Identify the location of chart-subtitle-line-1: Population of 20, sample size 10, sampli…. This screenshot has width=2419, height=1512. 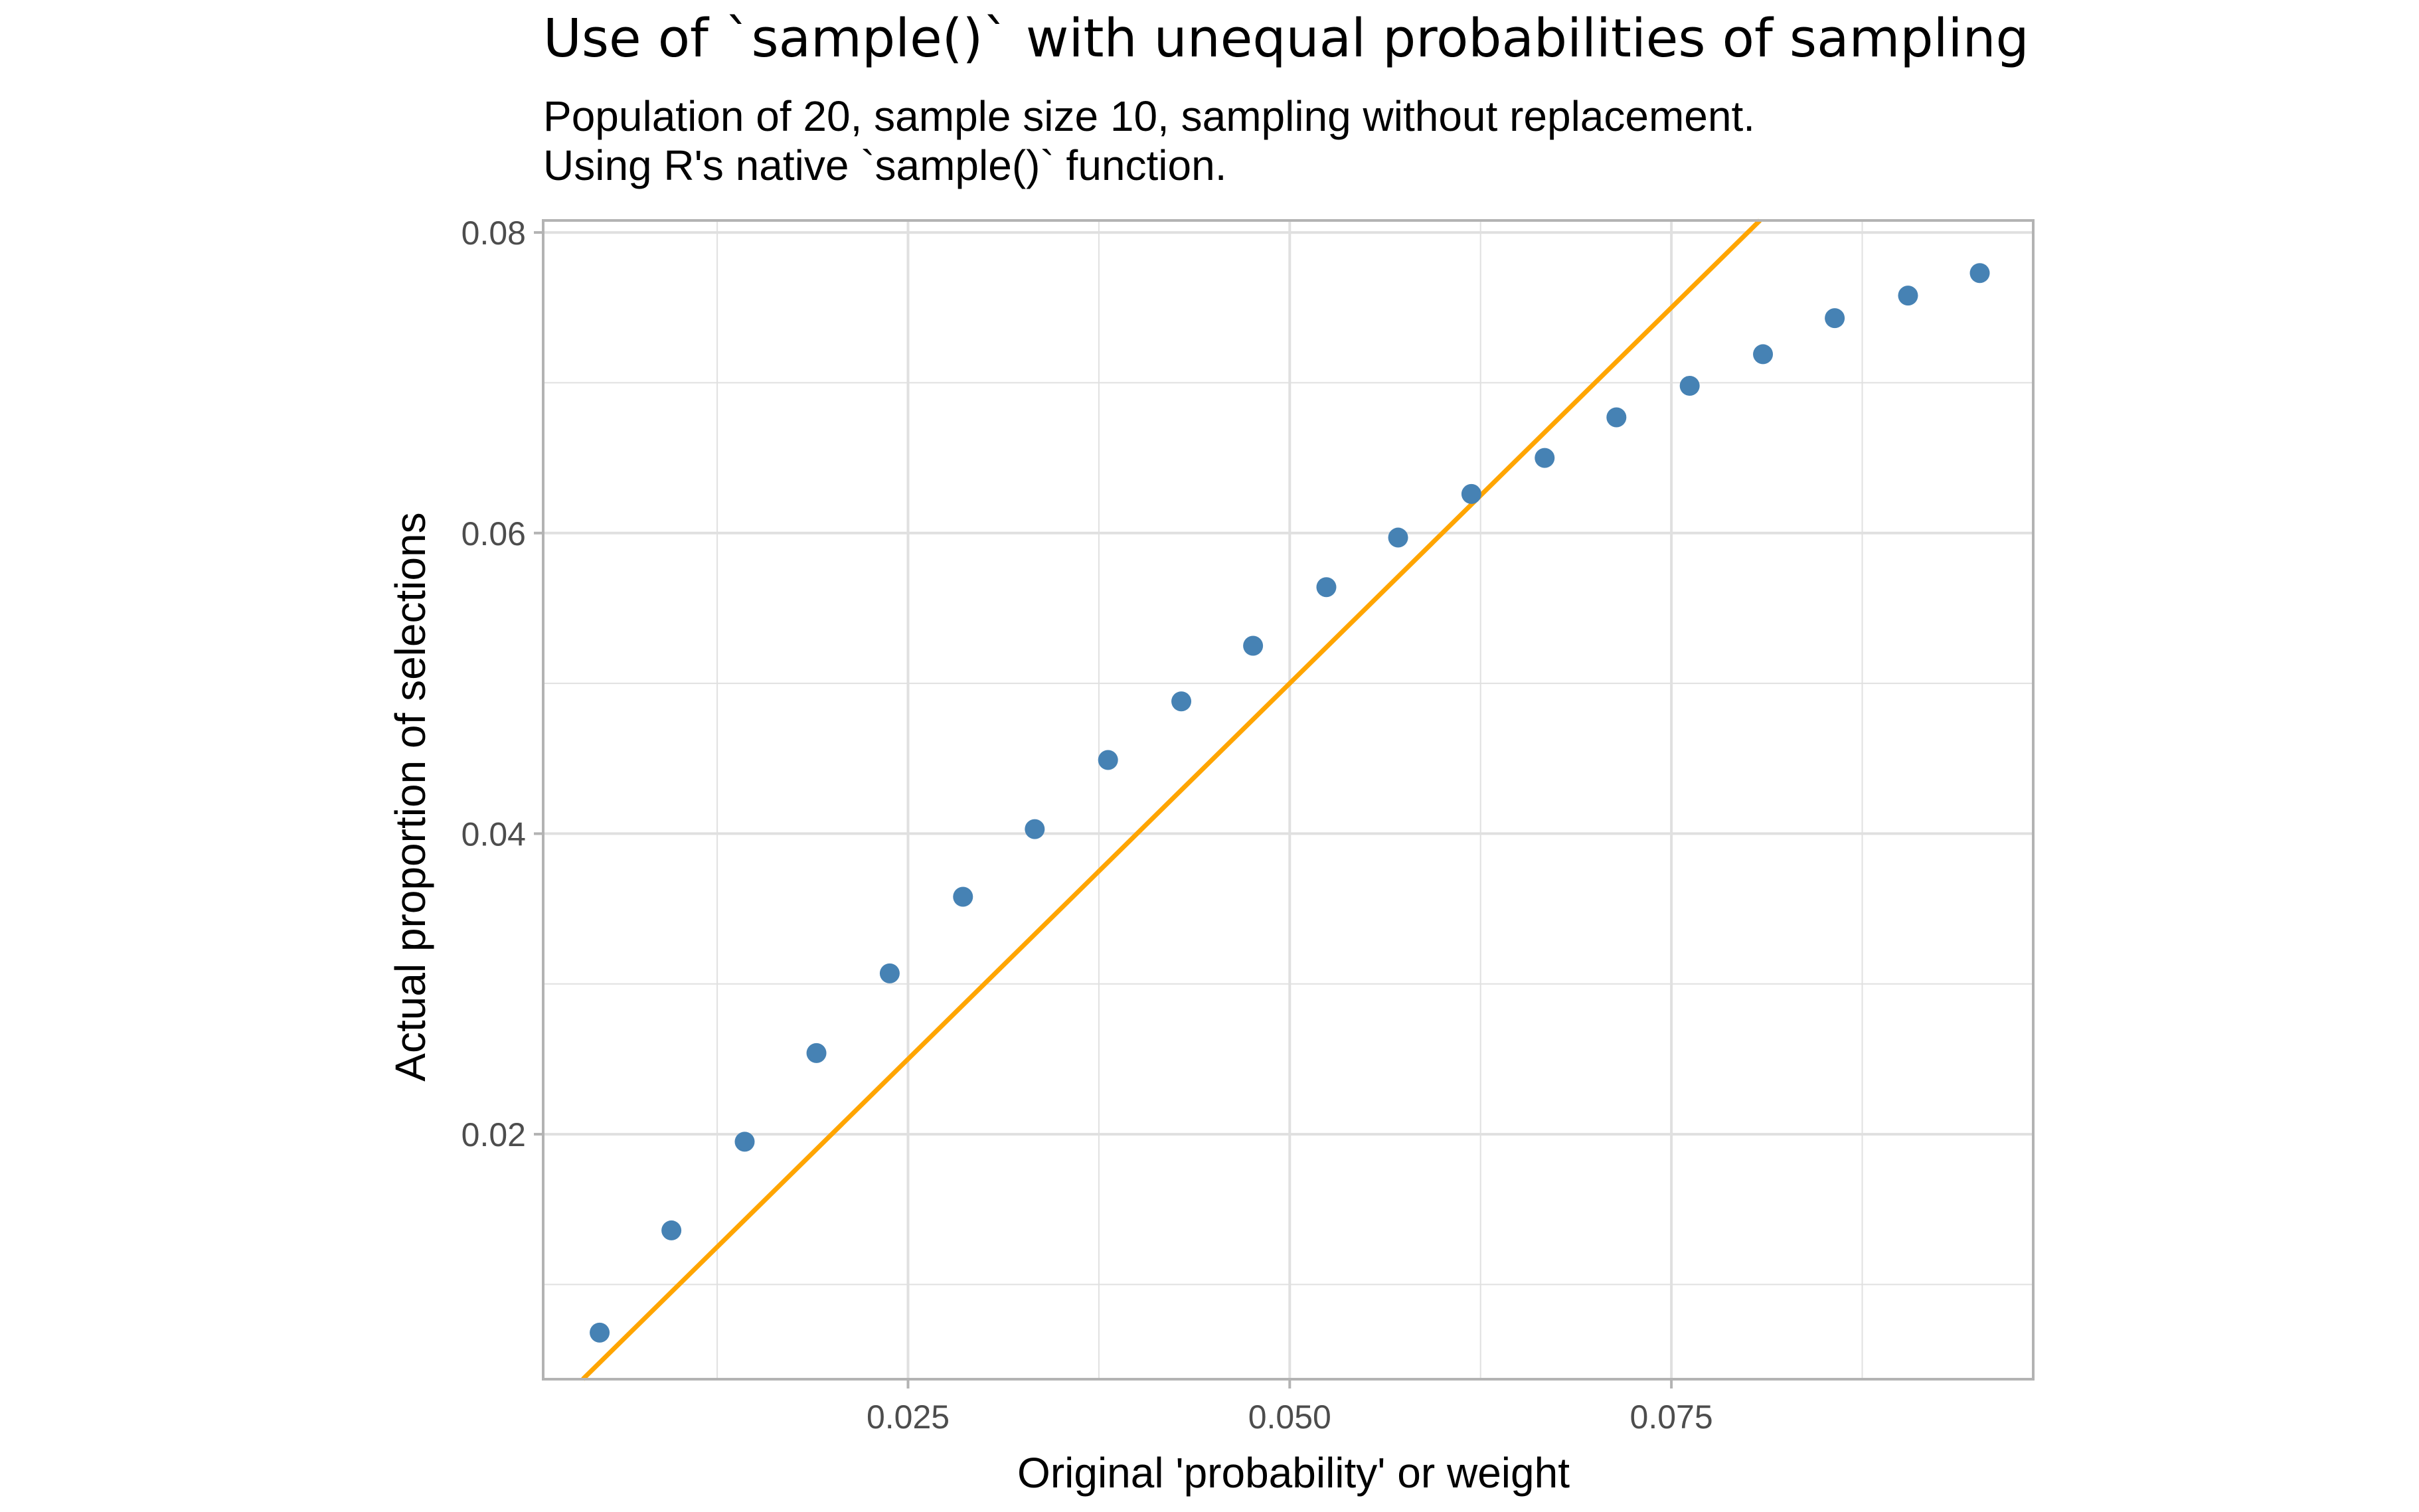
(1150, 116).